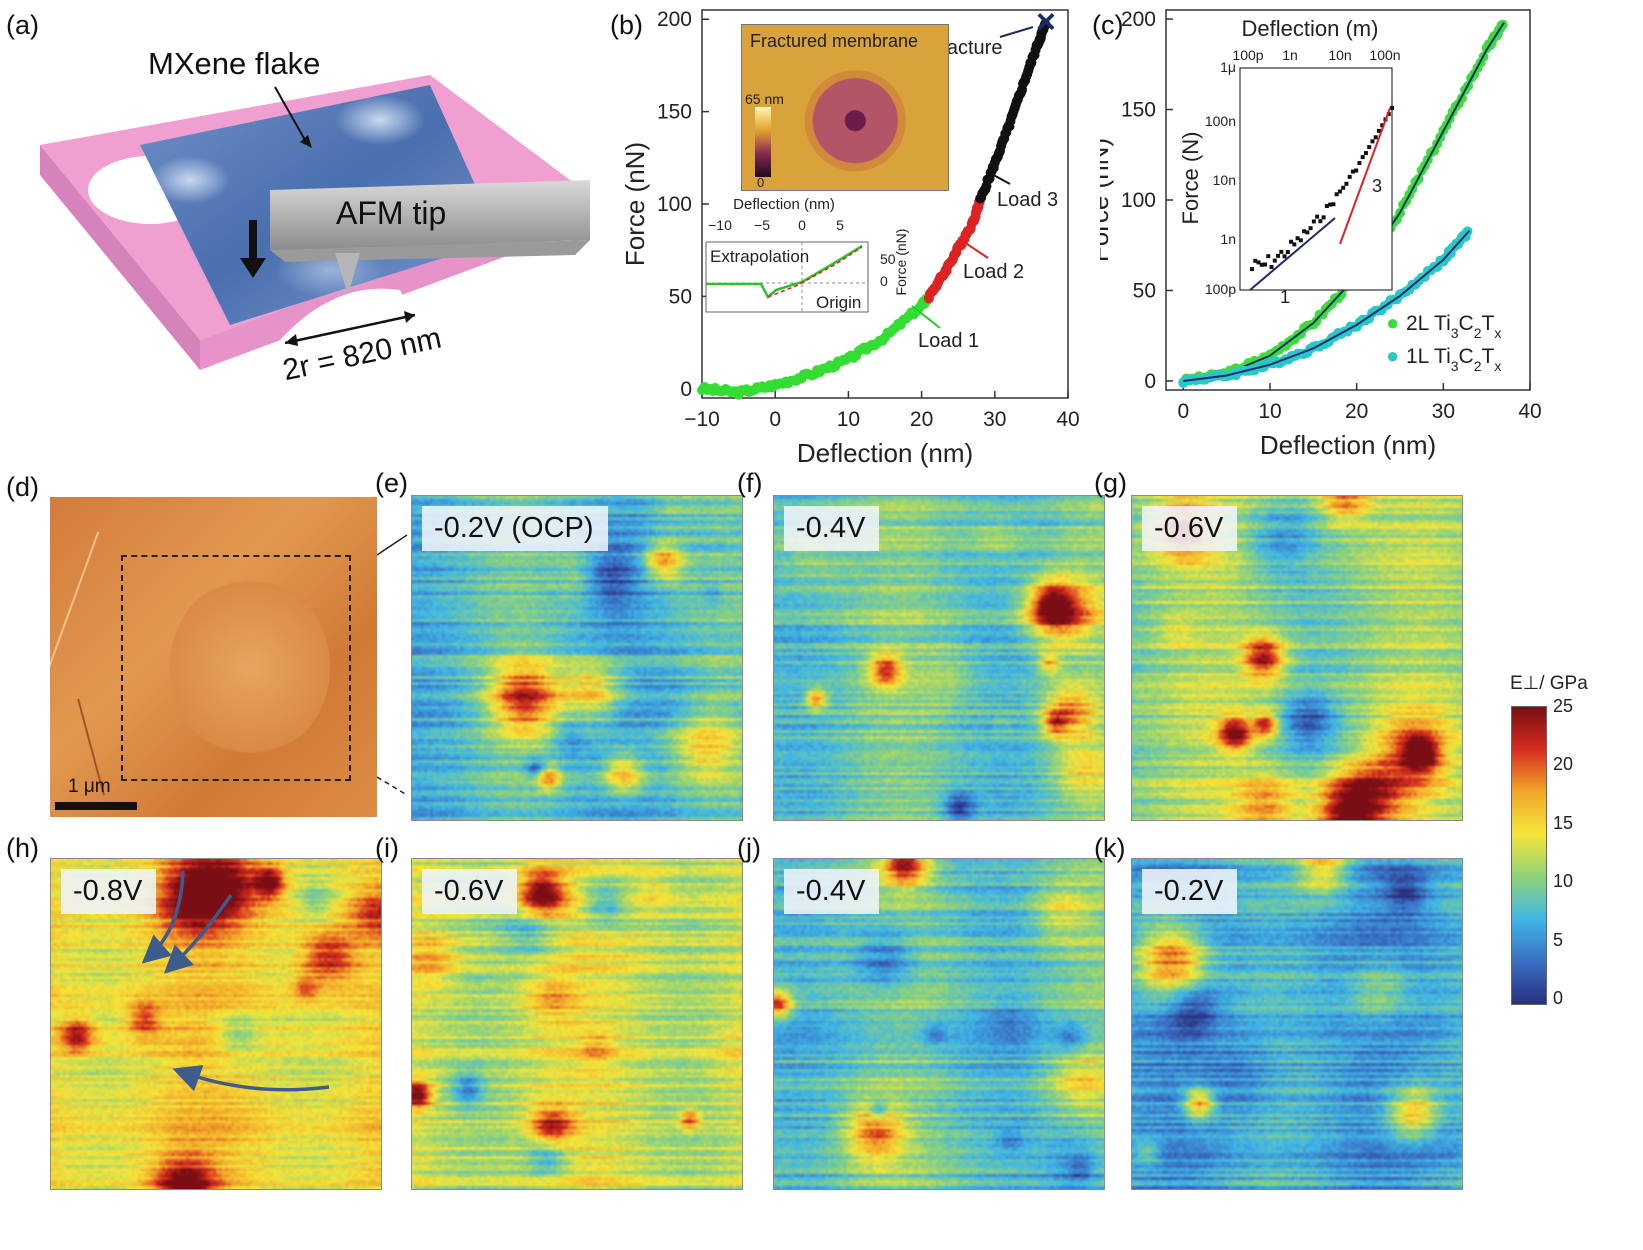 The image size is (1643, 1250). I want to click on inset-x-tick: 1n, so click(1290, 55).